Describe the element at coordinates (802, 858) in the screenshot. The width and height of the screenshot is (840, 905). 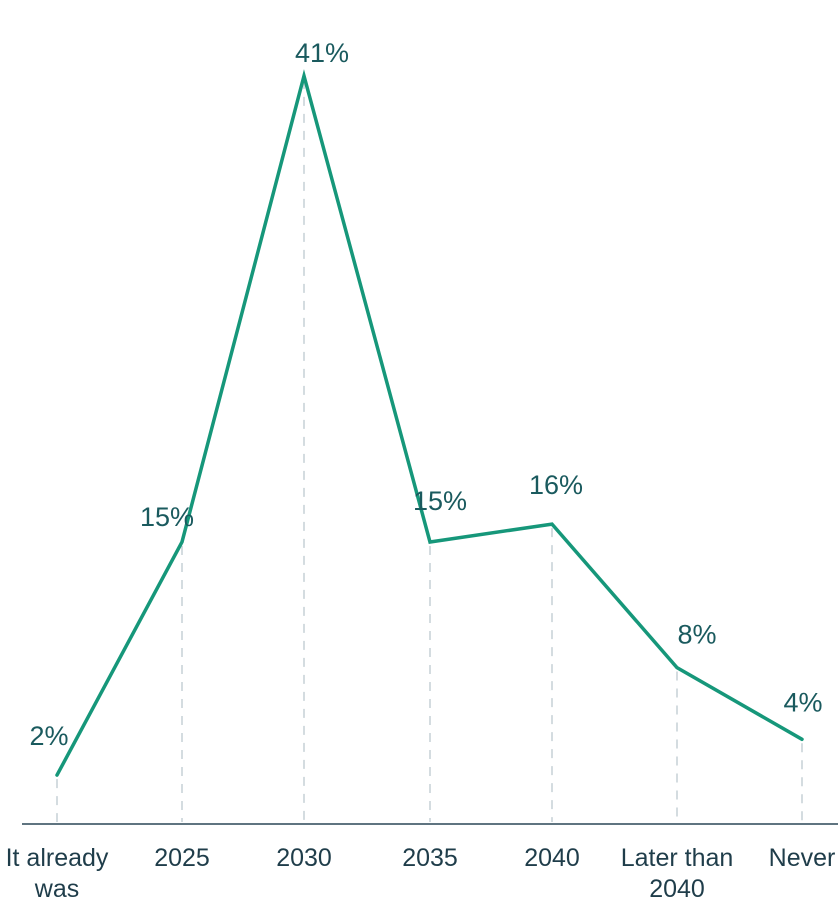
I see `x-tick-label: Never` at that location.